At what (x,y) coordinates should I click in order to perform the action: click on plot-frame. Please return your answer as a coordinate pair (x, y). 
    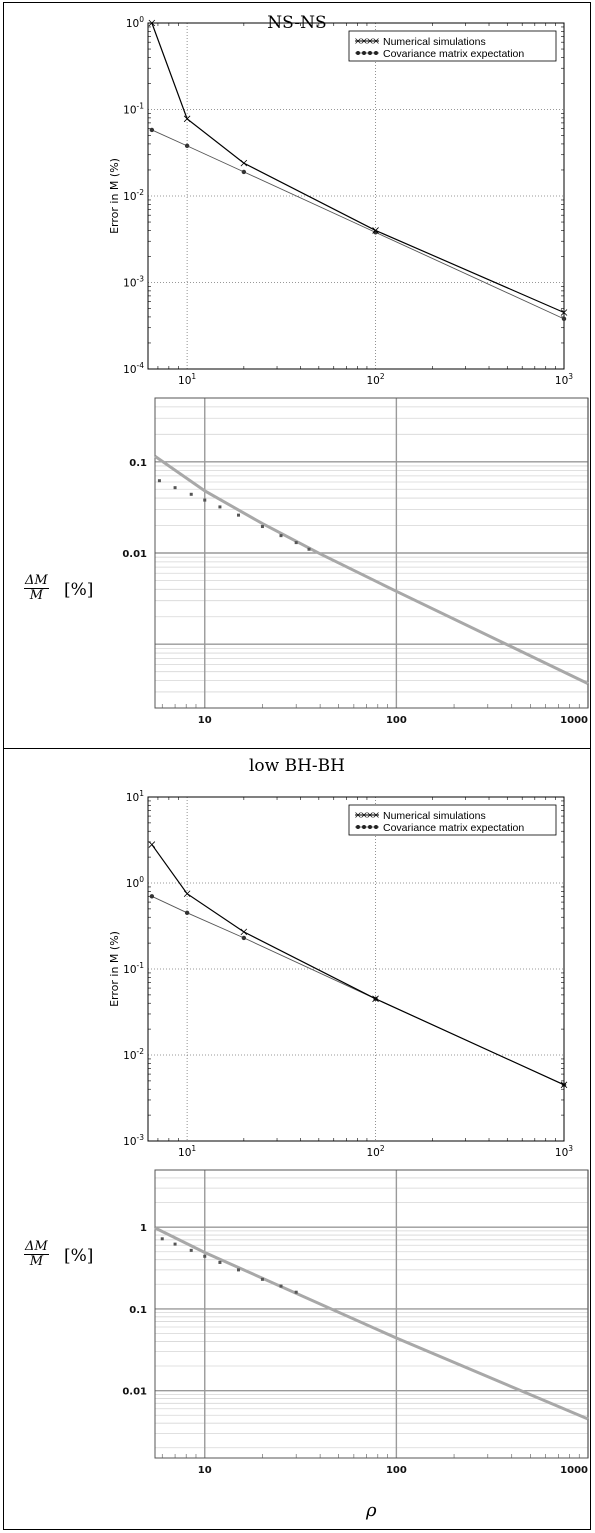
    Looking at the image, I should click on (371, 1314).